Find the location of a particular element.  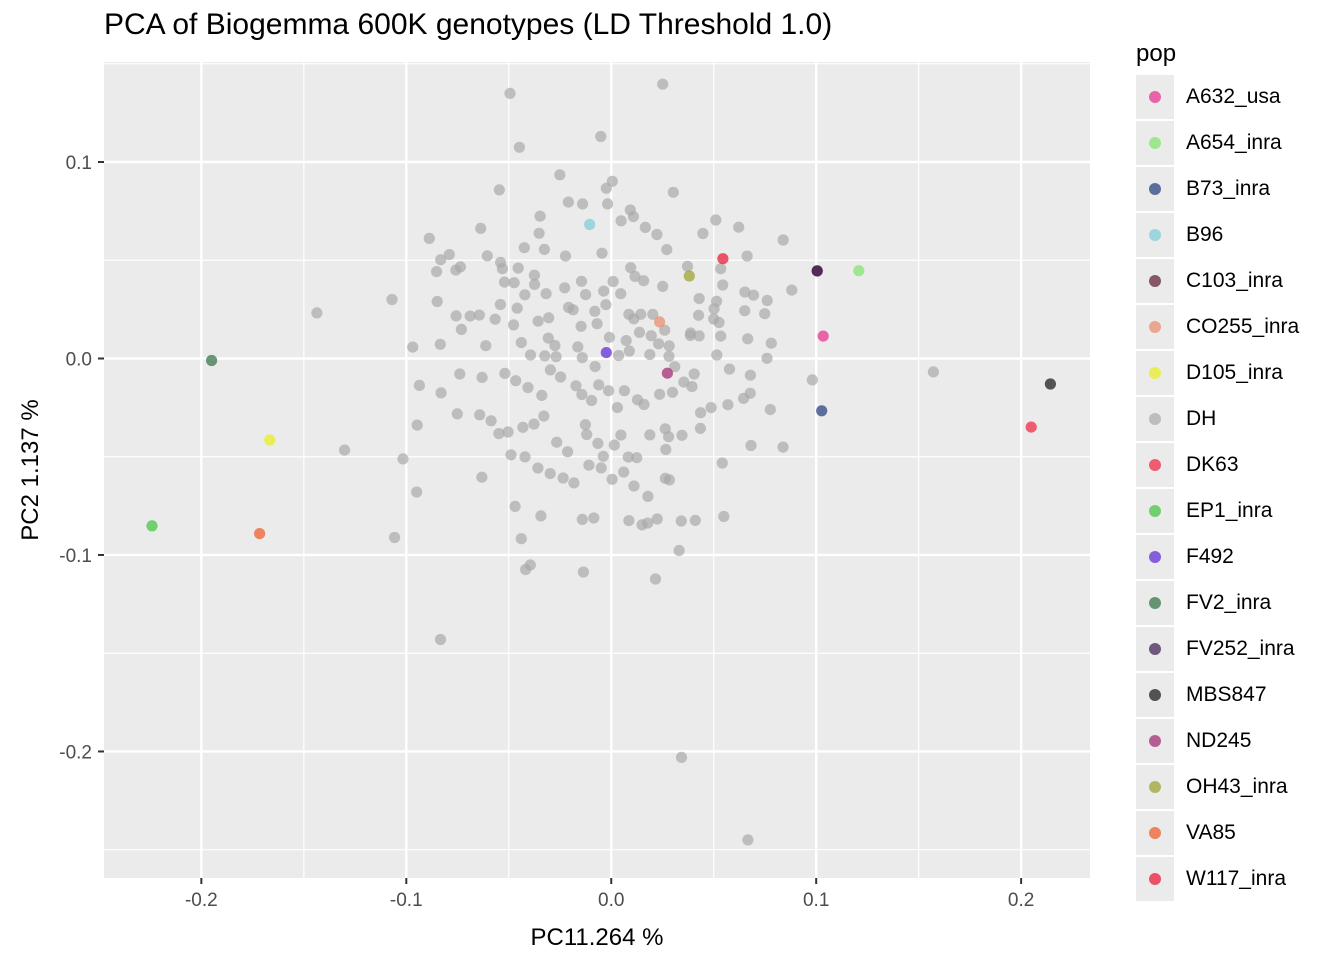

legend-item: FV252_inra is located at coordinates (1236, 649).